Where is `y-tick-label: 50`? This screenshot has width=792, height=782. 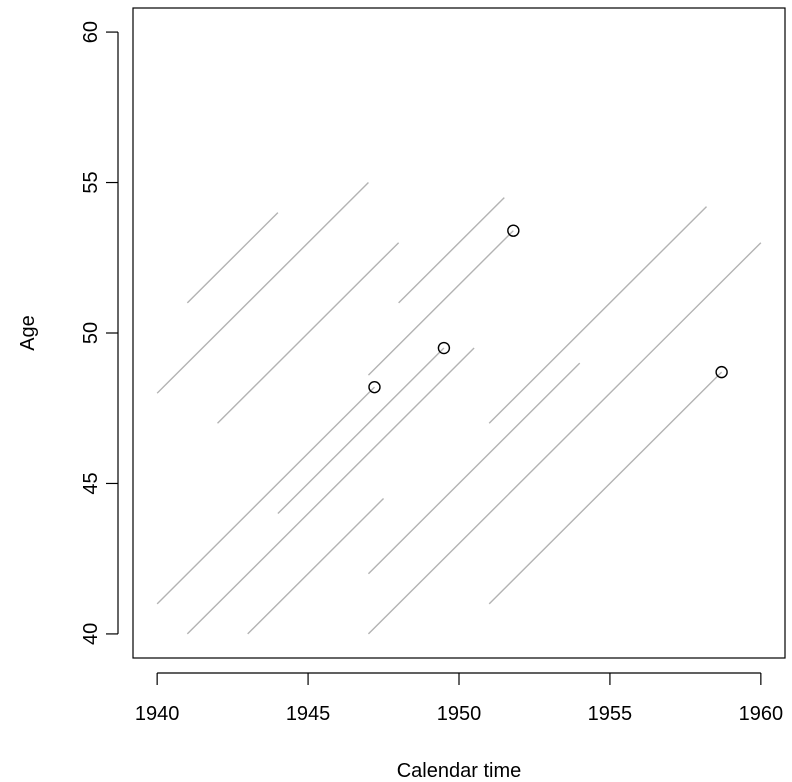 y-tick-label: 50 is located at coordinates (91, 333).